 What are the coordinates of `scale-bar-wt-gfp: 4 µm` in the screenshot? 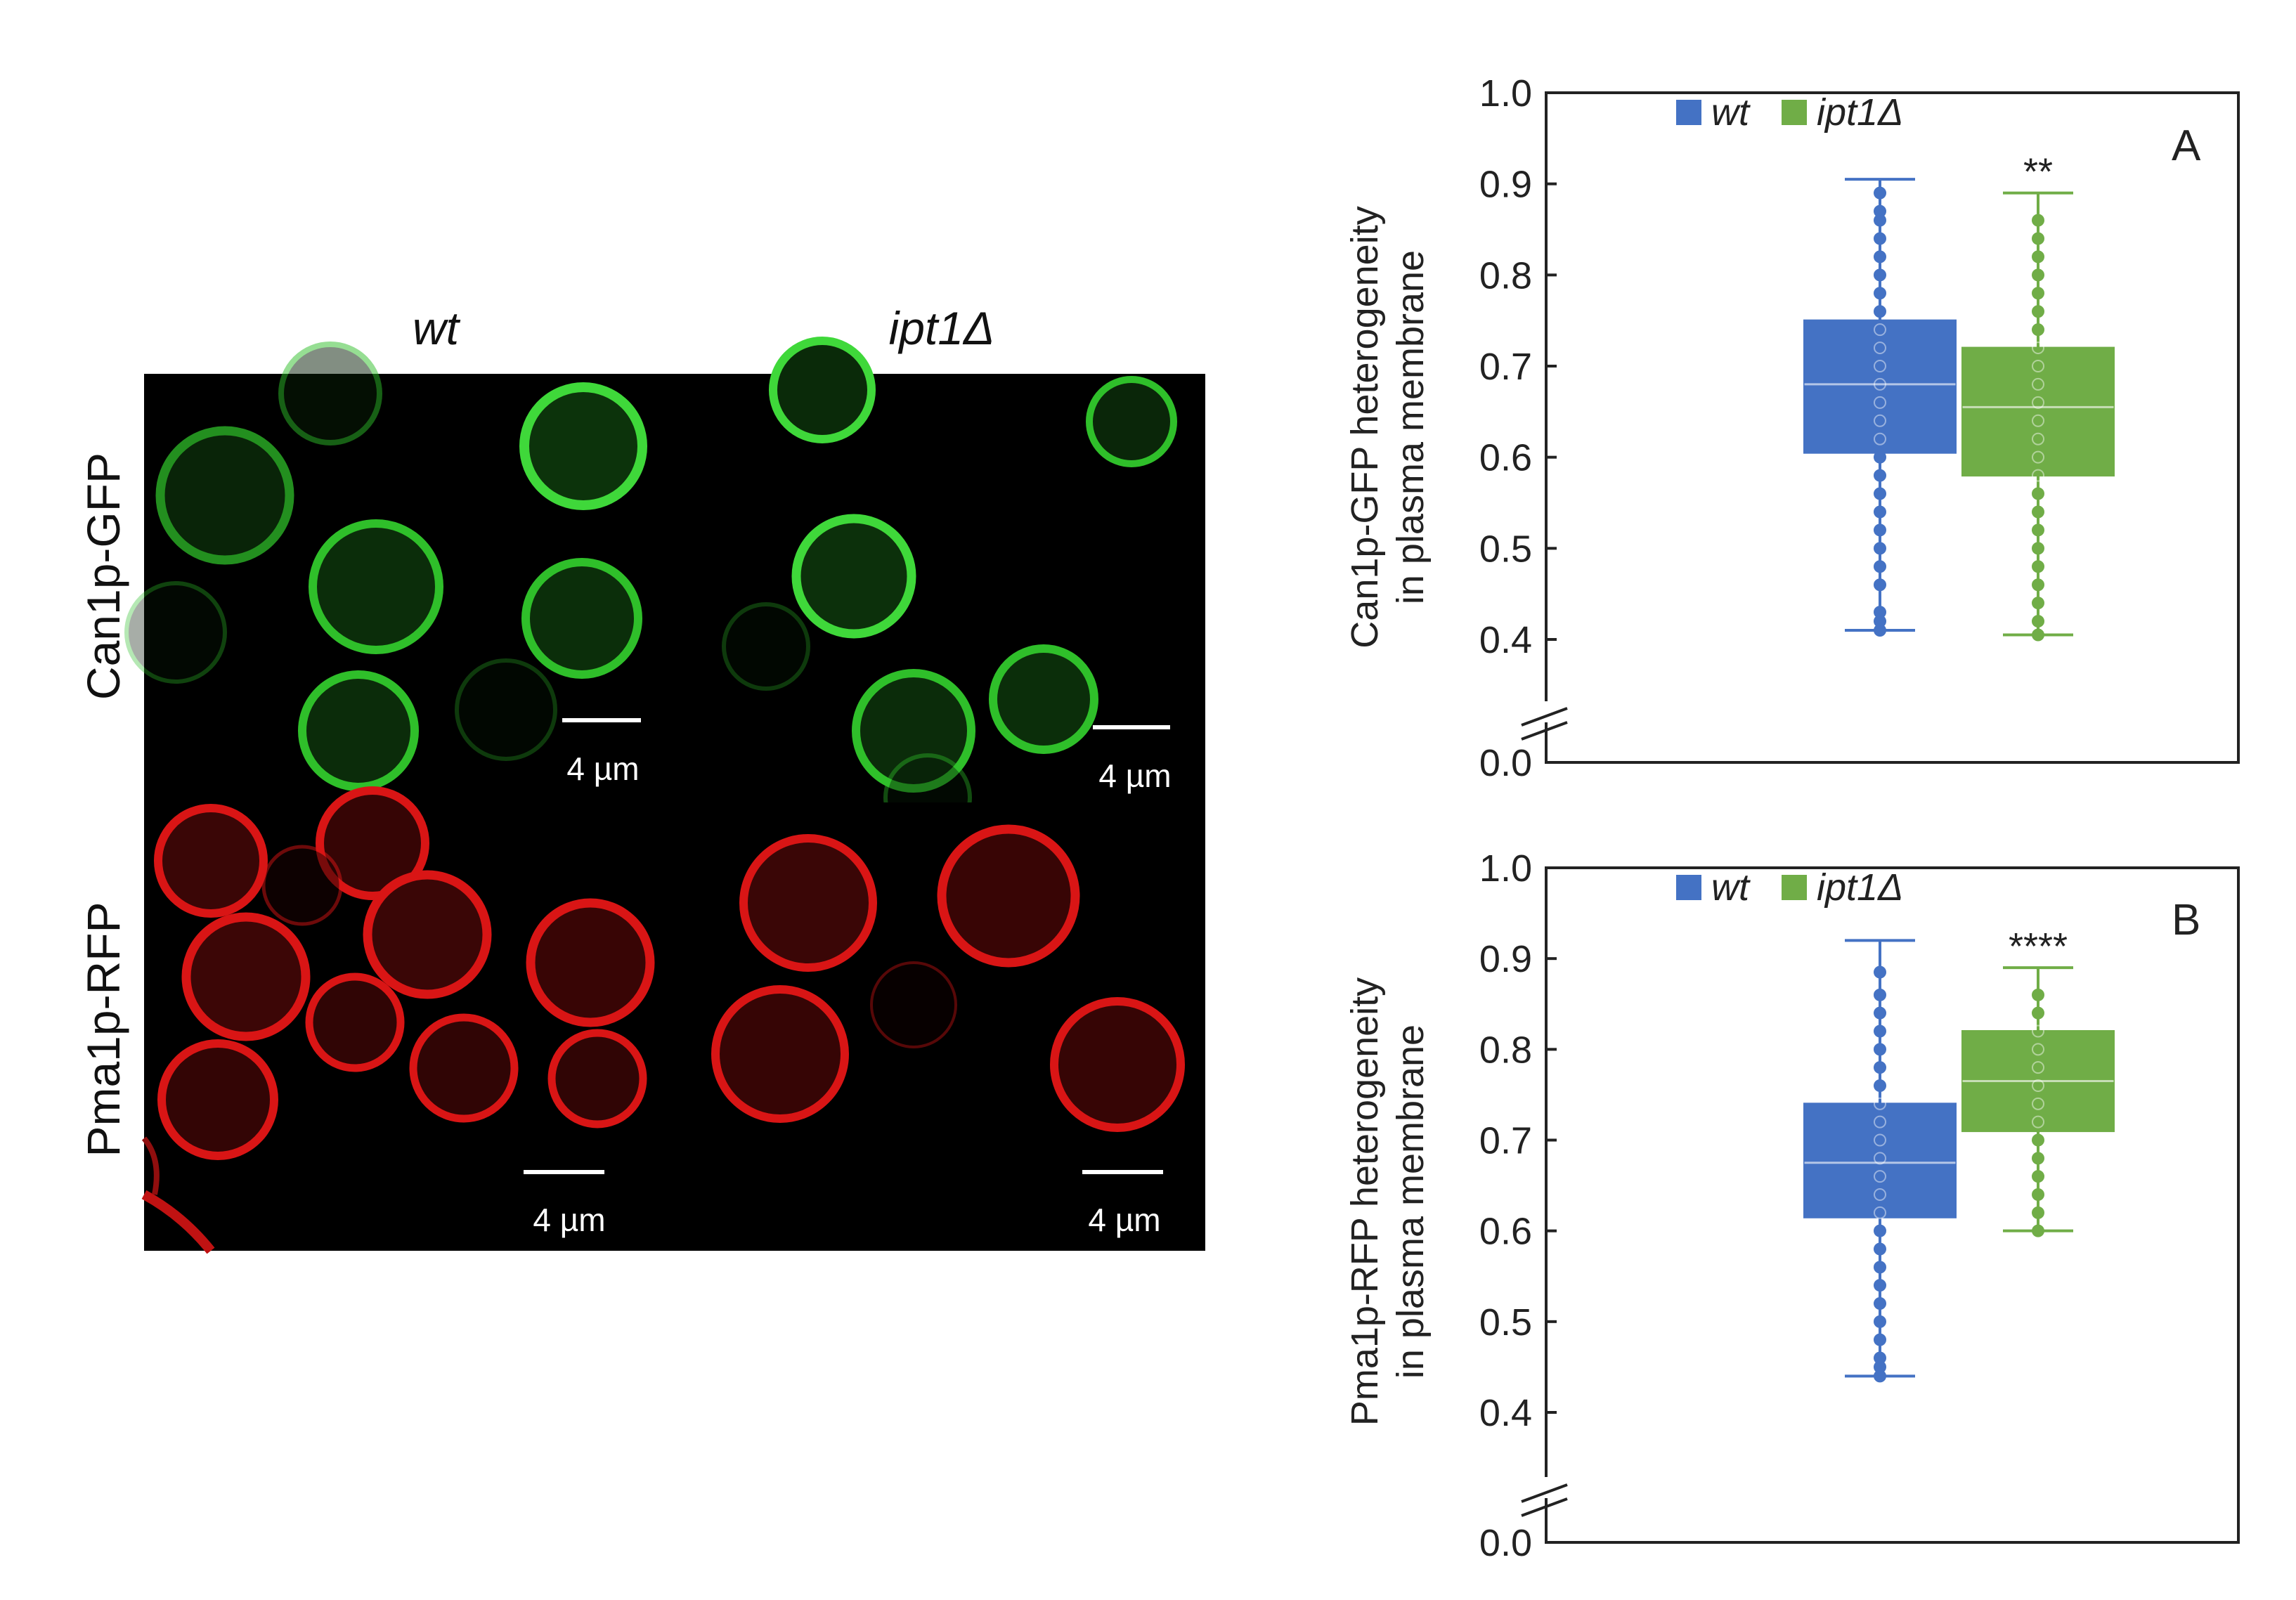 It's located at (601, 752).